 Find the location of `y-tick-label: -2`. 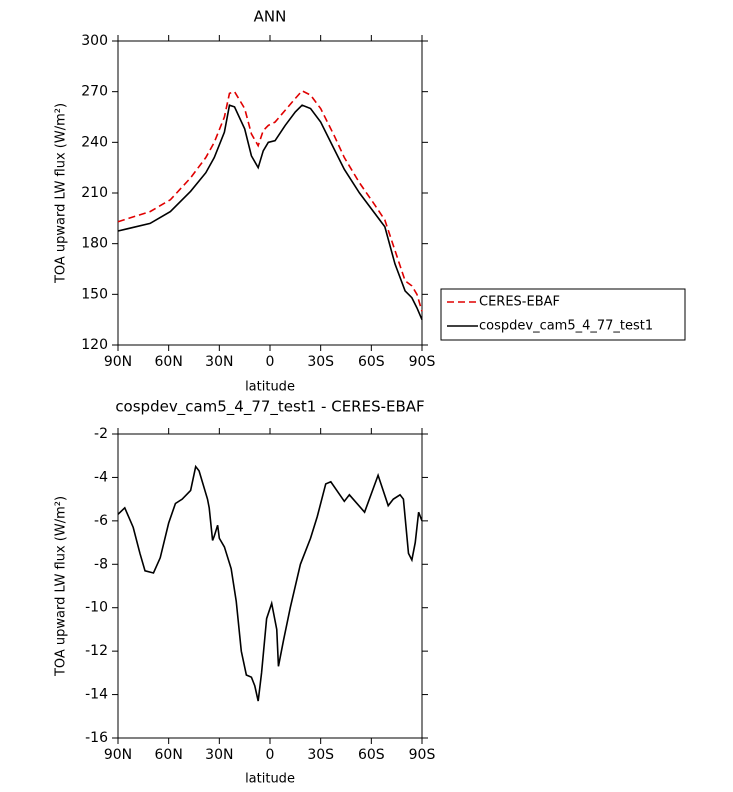

y-tick-label: -2 is located at coordinates (101, 434).